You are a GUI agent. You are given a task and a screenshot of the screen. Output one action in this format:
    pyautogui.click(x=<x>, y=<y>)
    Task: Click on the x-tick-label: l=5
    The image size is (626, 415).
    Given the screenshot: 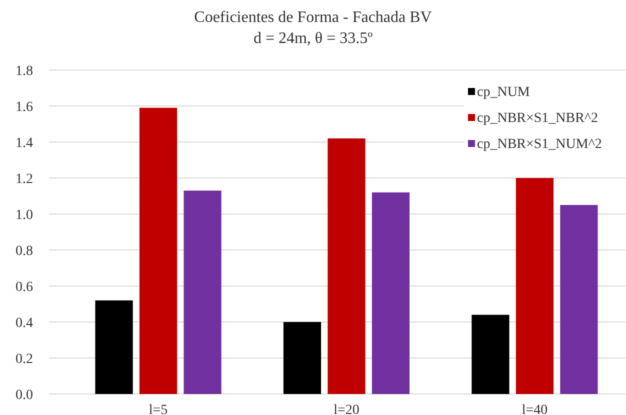 What is the action you would take?
    pyautogui.click(x=158, y=409)
    